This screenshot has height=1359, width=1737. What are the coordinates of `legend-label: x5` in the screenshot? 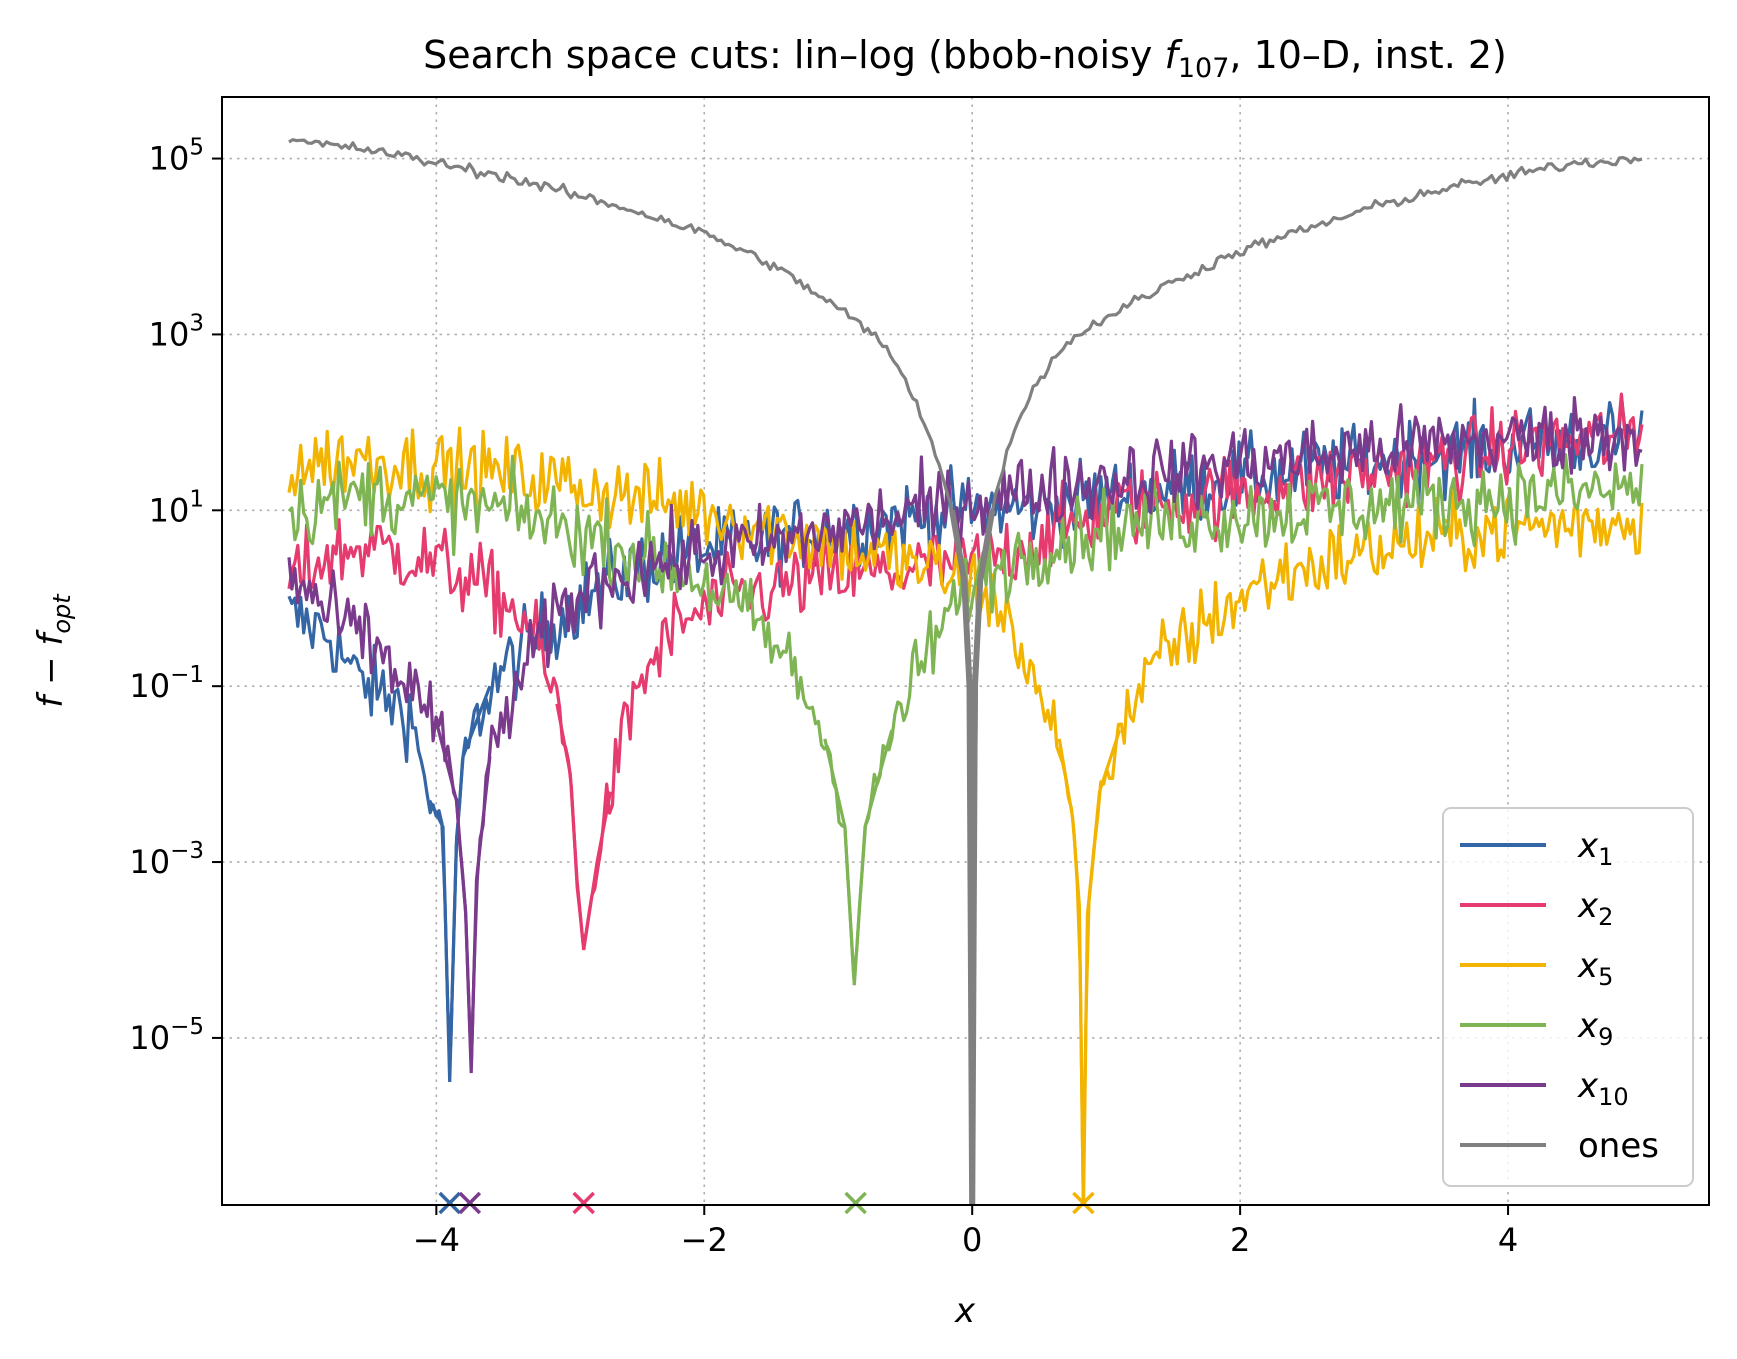 It's located at (1595, 968).